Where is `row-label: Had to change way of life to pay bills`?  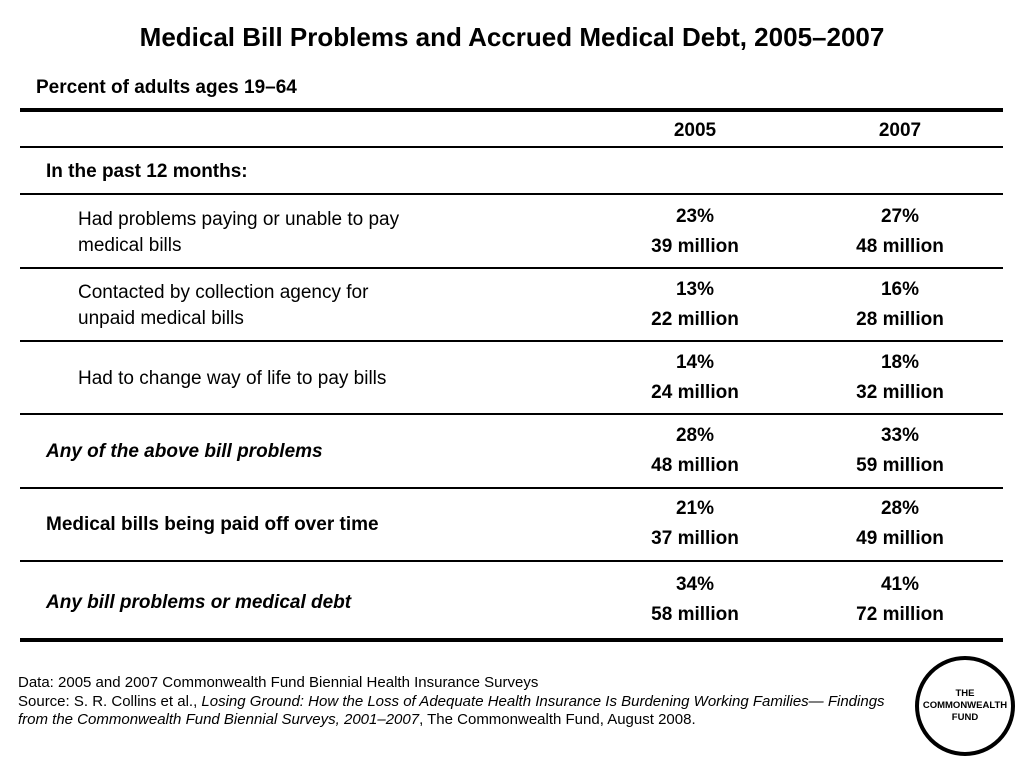 row-label: Had to change way of life to pay bills is located at coordinates (232, 378).